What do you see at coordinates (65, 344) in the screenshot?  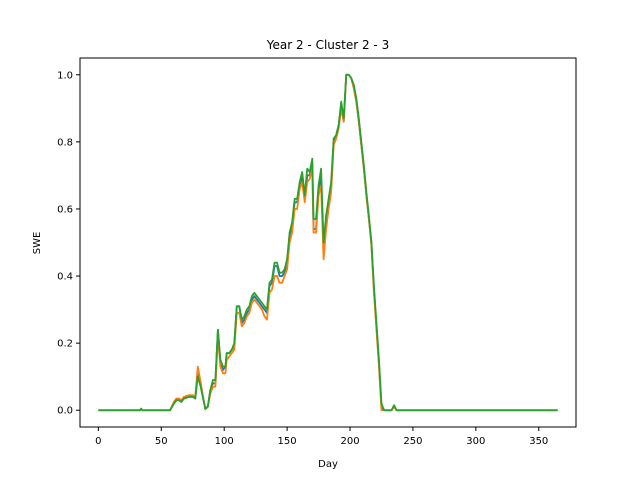 I see `y-tick-label: 0.2` at bounding box center [65, 344].